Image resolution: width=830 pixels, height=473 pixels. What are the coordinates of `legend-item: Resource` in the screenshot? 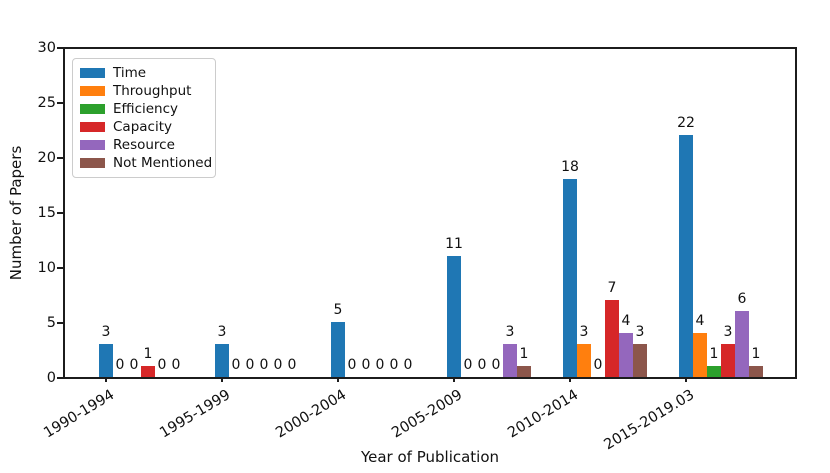 It's located at (144, 145).